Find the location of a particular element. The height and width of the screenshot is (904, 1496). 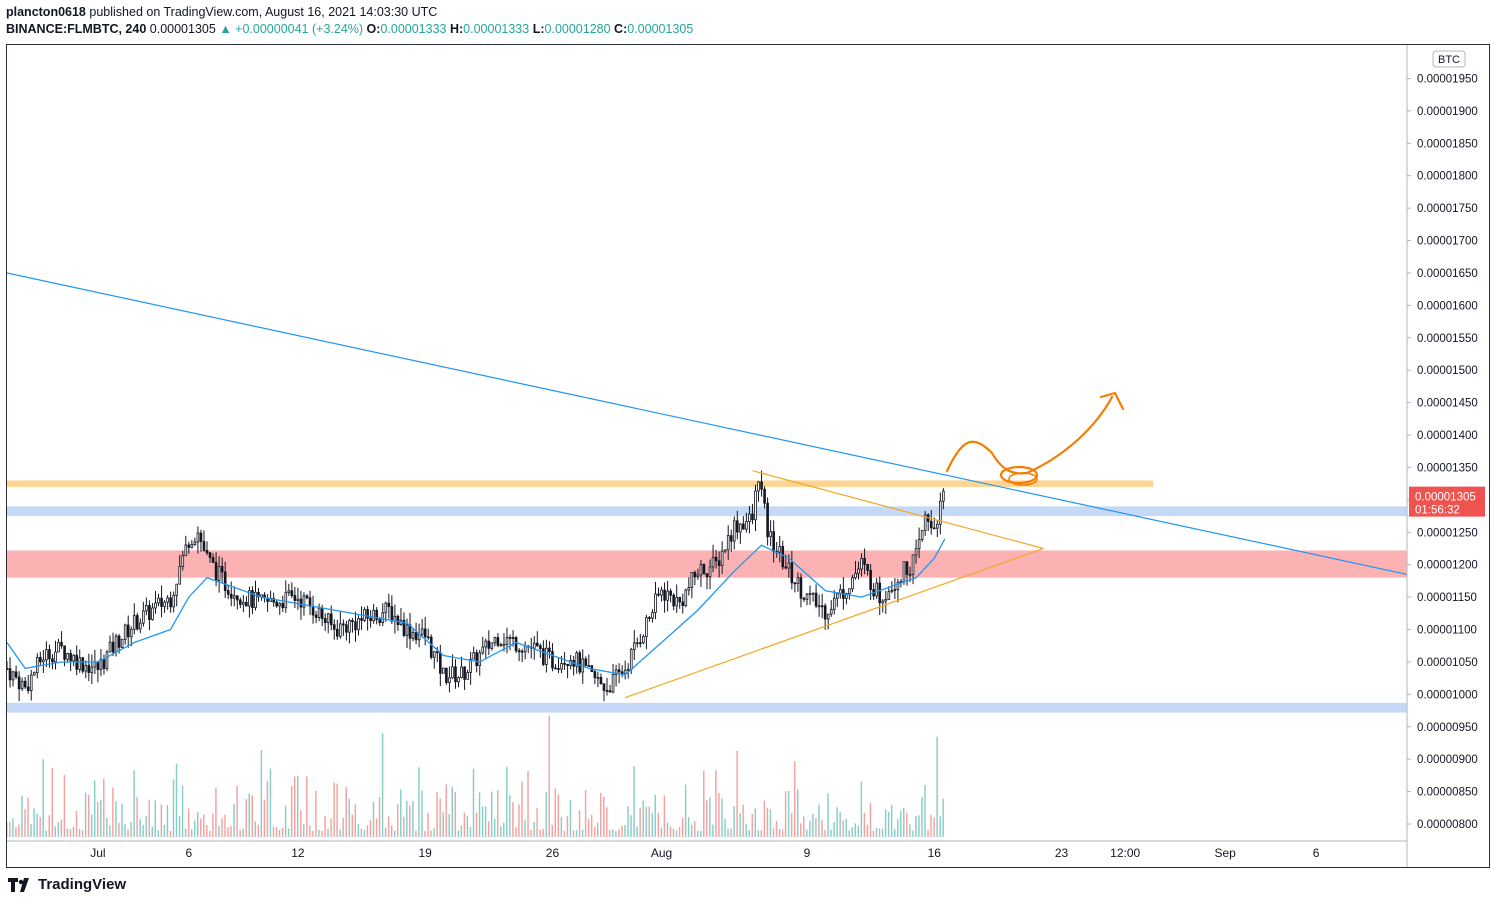

price-tick-label: 0.00001100 is located at coordinates (1447, 631).